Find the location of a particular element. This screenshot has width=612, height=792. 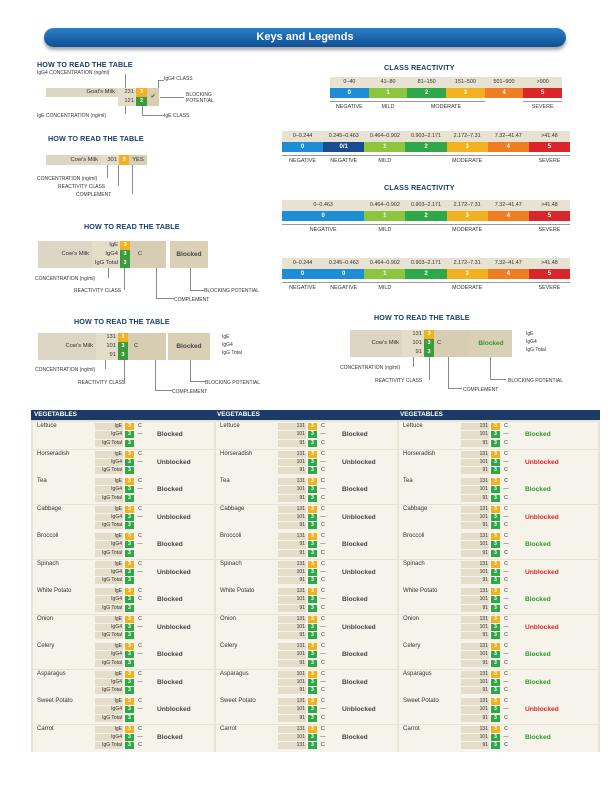

scale-range: 0–40 is located at coordinates (349, 82).